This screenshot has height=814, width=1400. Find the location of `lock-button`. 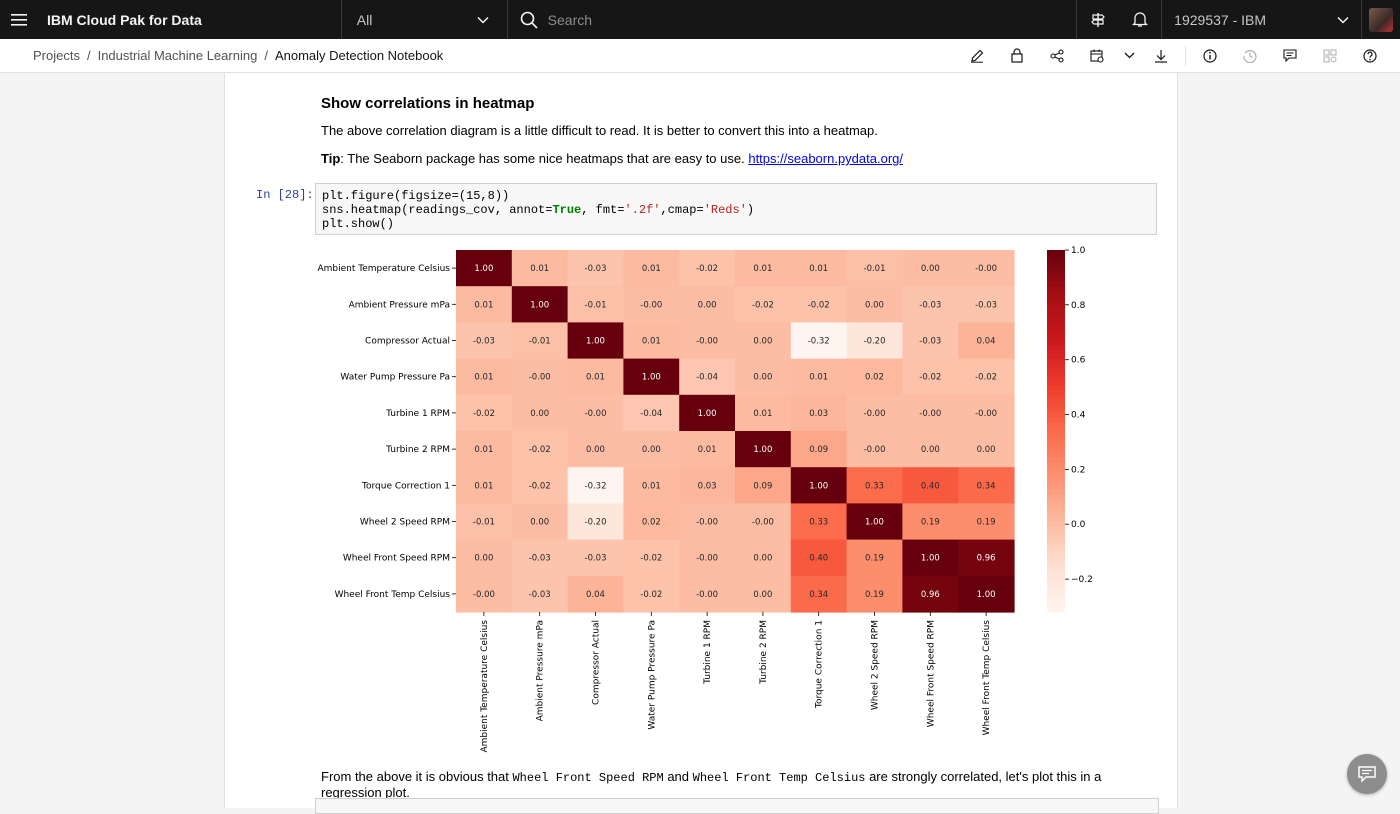

lock-button is located at coordinates (1017, 56).